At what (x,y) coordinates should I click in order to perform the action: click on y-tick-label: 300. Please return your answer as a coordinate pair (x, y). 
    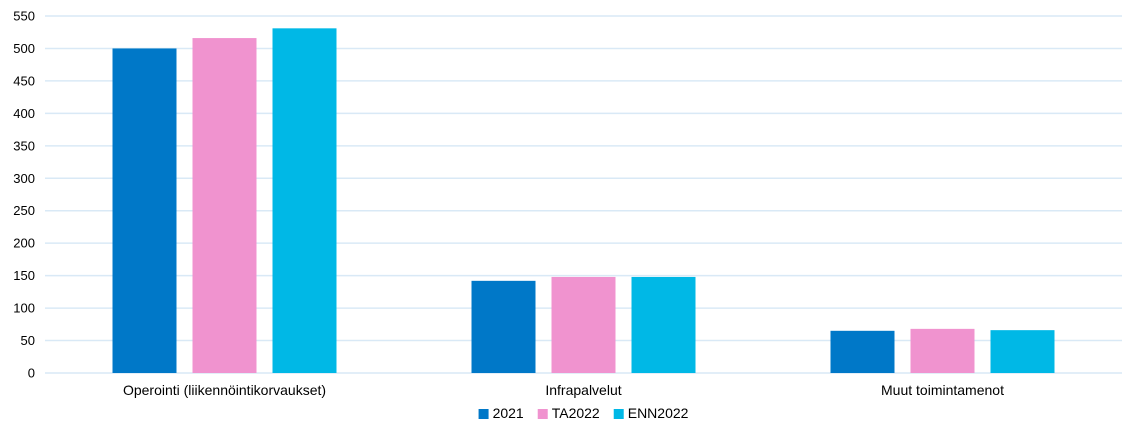
    Looking at the image, I should click on (24, 178).